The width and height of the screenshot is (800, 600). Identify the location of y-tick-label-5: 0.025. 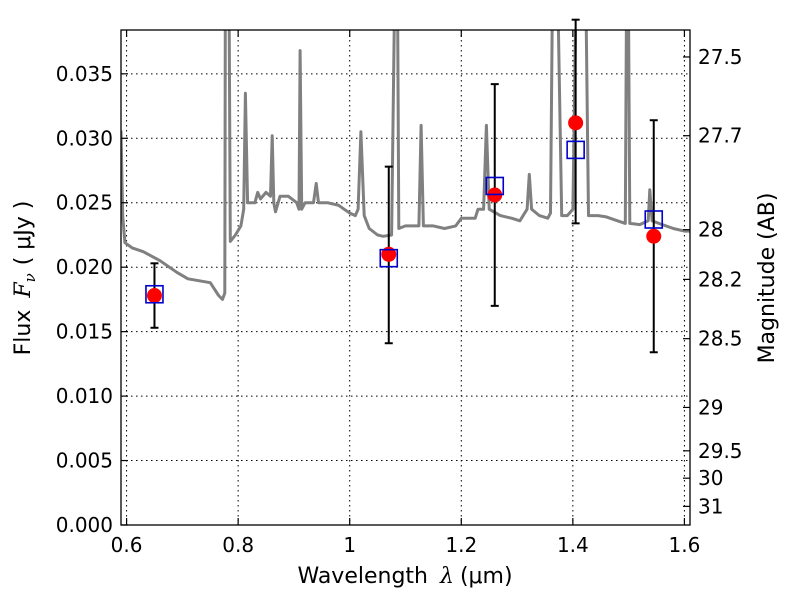
(84, 203).